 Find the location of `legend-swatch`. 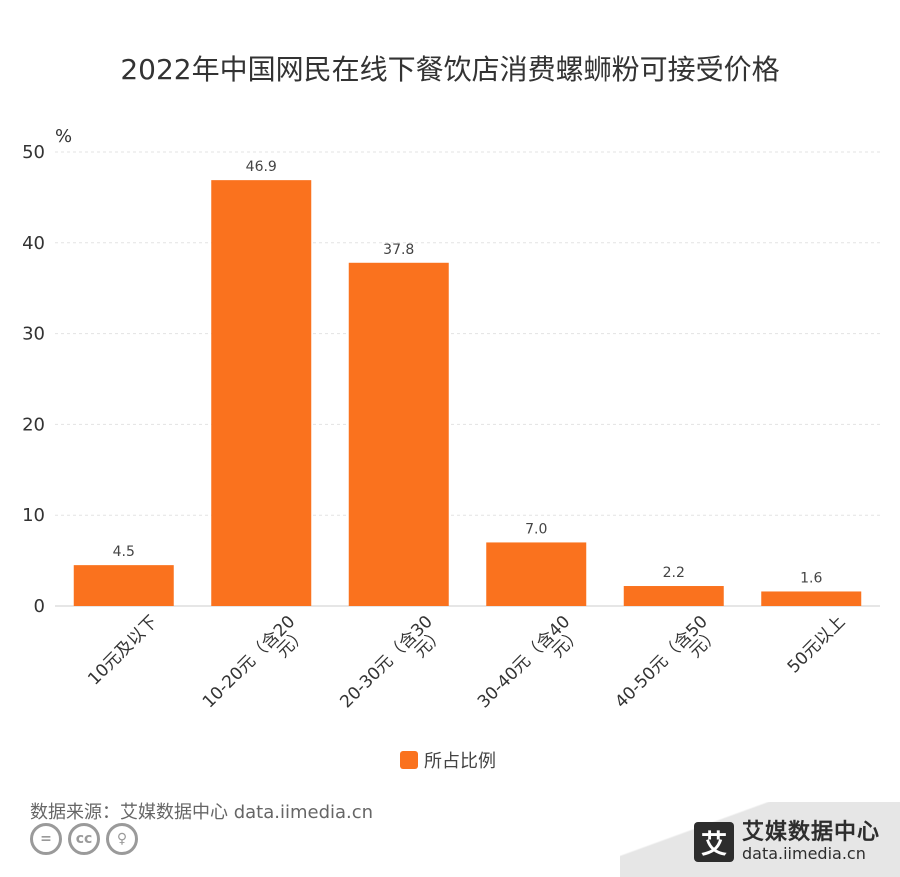

legend-swatch is located at coordinates (409, 760).